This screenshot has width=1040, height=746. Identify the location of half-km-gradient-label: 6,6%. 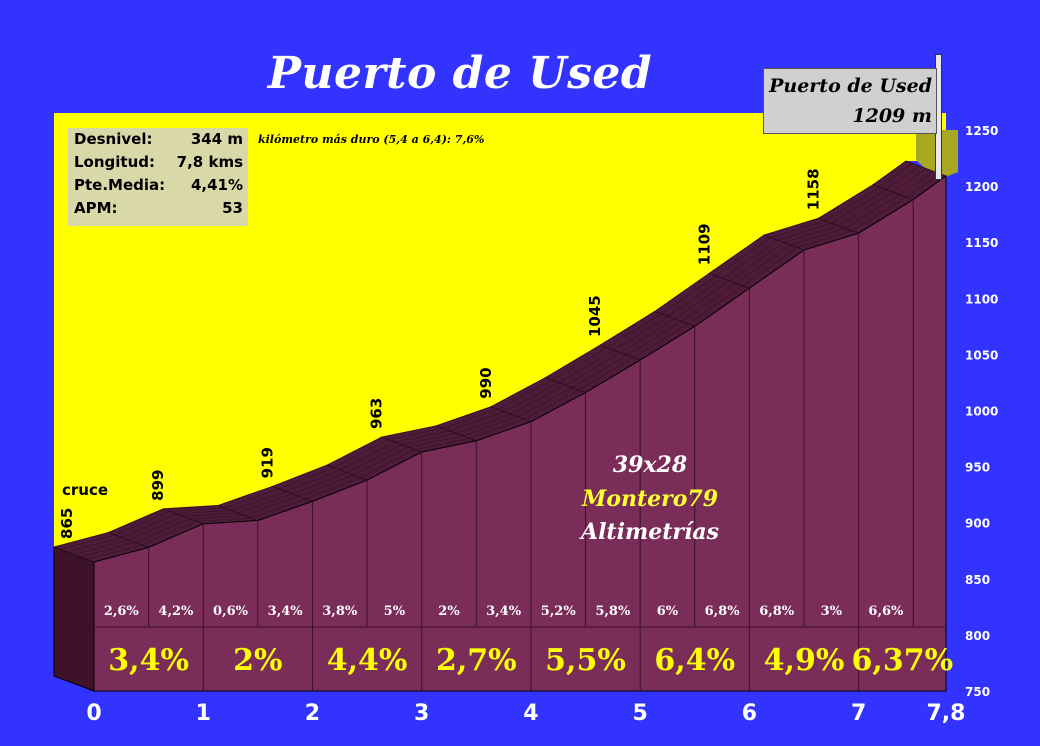
(886, 611).